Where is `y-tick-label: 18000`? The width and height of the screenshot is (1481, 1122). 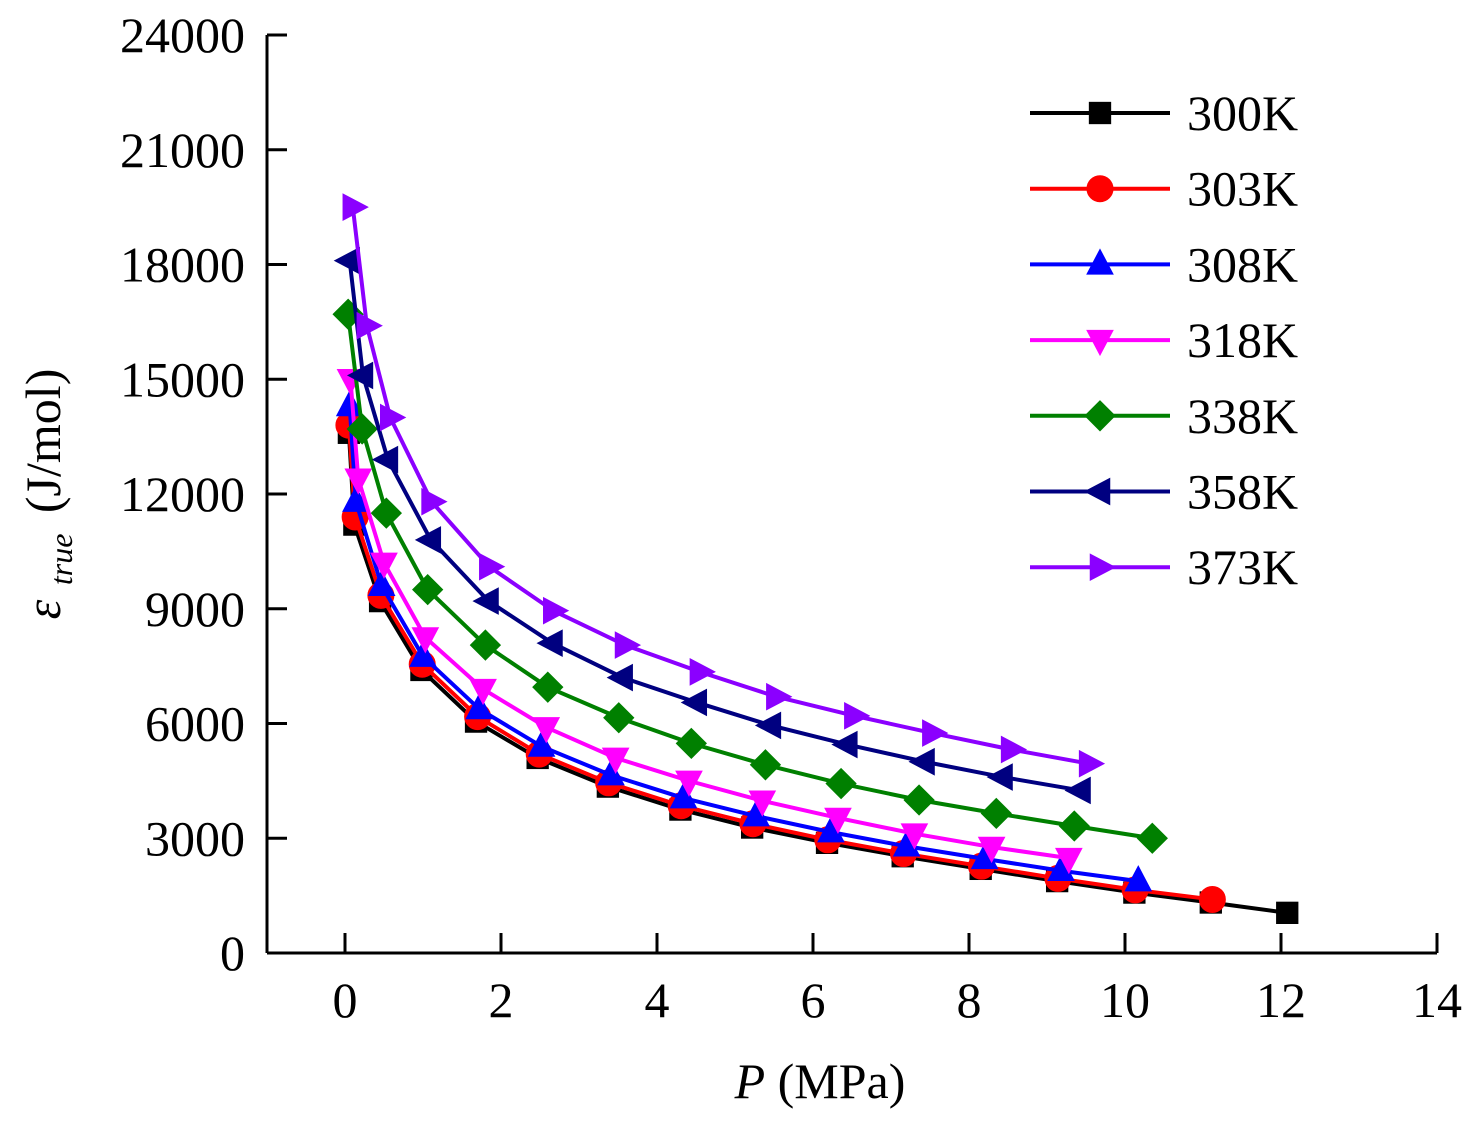 y-tick-label: 18000 is located at coordinates (182, 265).